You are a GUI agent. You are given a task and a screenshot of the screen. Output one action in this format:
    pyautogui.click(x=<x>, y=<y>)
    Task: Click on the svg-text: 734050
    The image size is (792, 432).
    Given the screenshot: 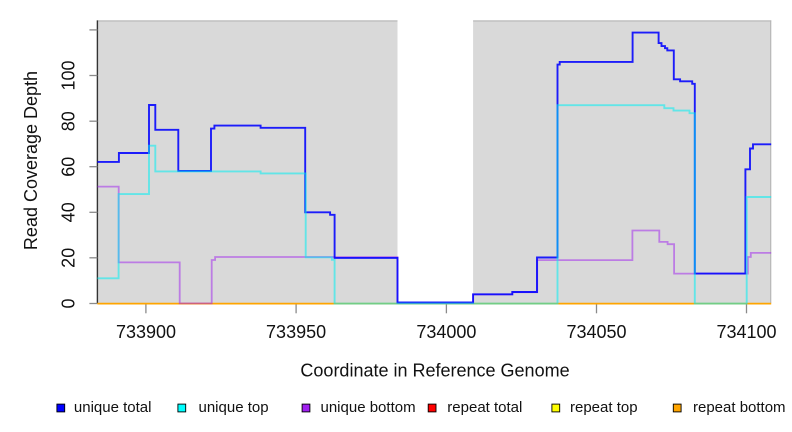 What is the action you would take?
    pyautogui.click(x=596, y=332)
    